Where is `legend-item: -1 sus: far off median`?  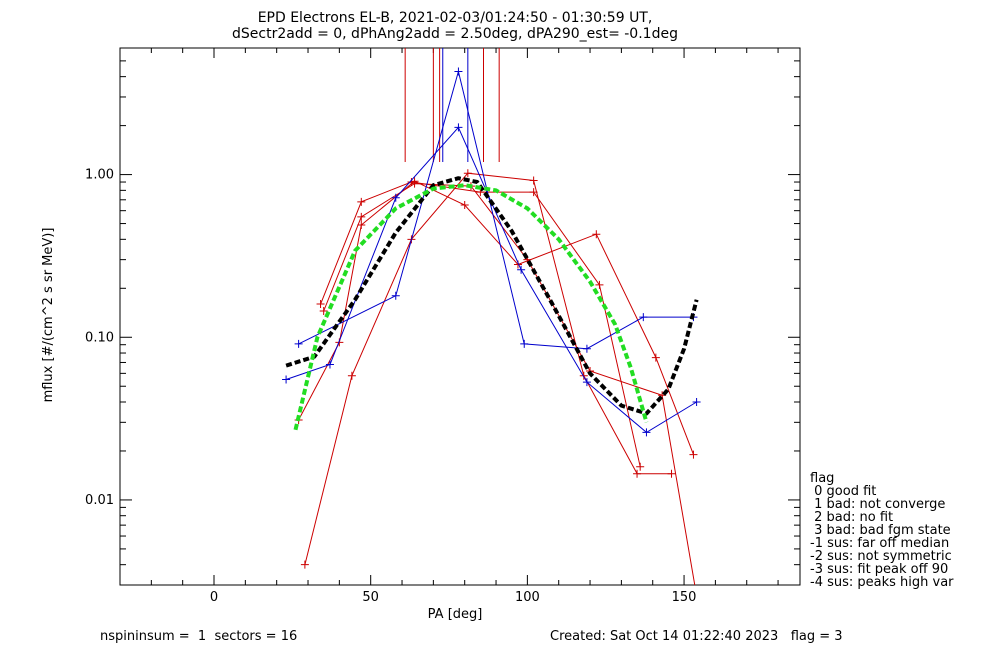 legend-item: -1 sus: far off median is located at coordinates (879, 543).